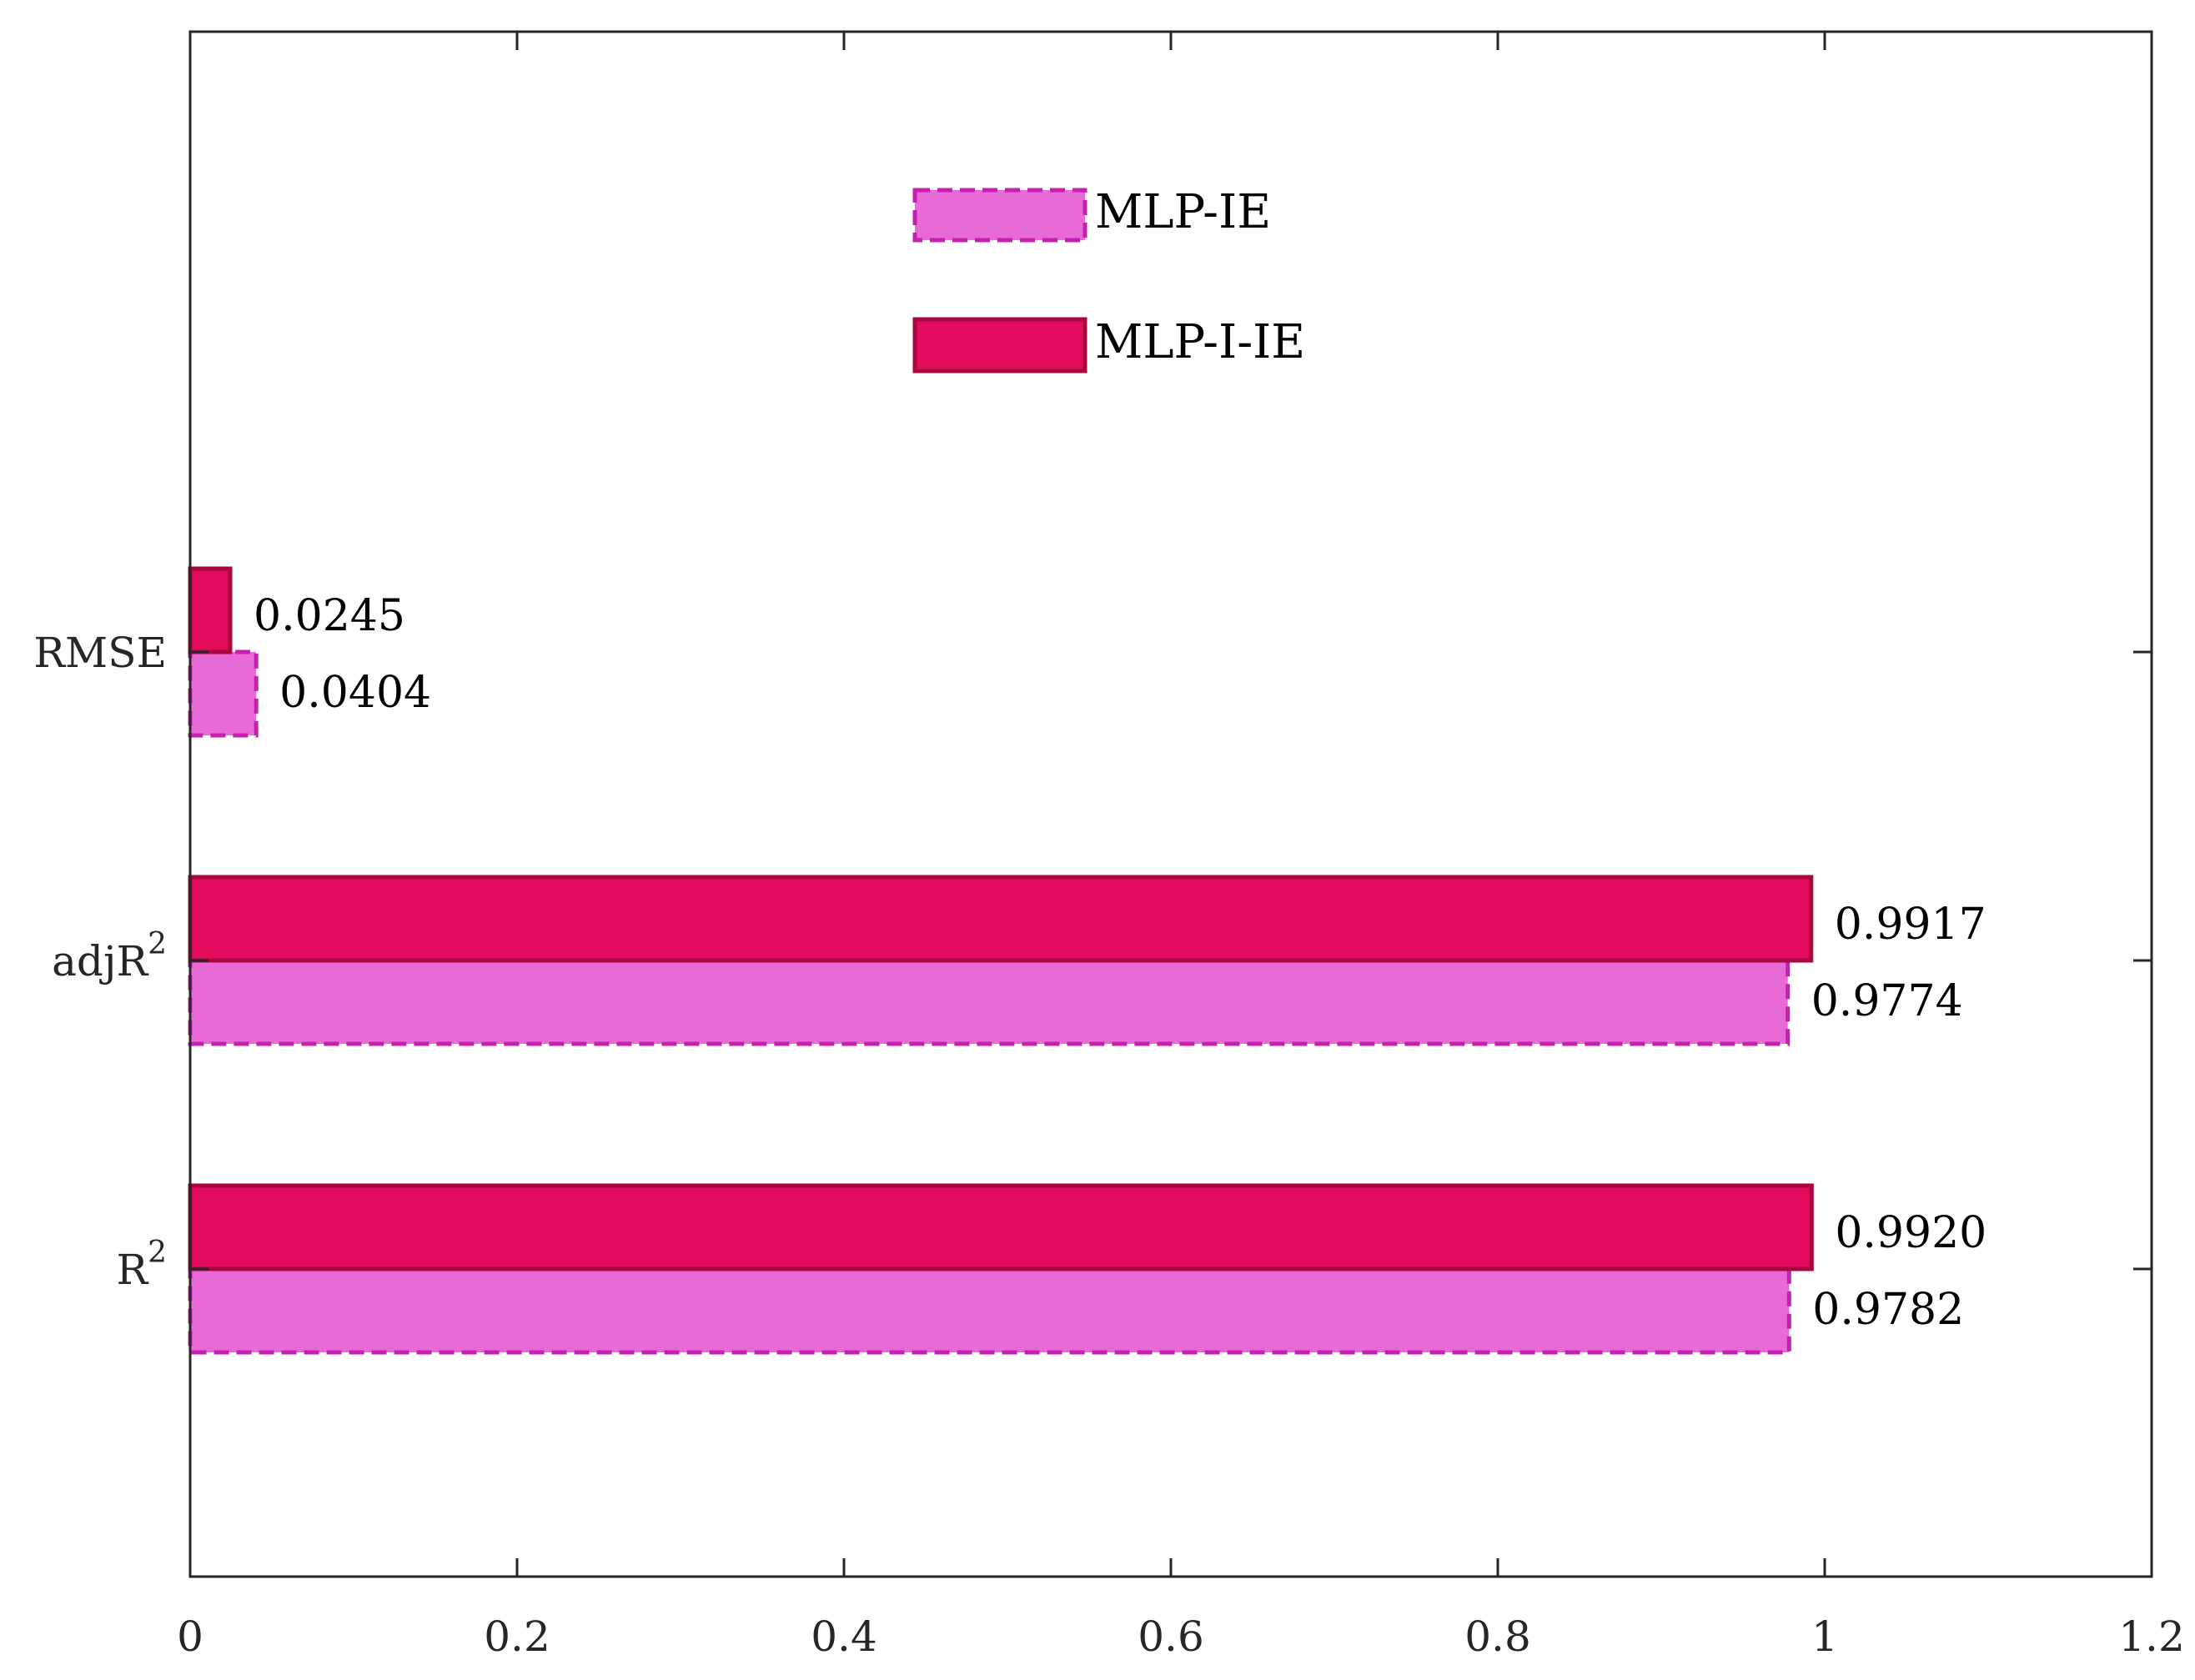 This screenshot has width=2195, height=1680. What do you see at coordinates (1171, 1636) in the screenshot?
I see `x-tick-label: 0.6` at bounding box center [1171, 1636].